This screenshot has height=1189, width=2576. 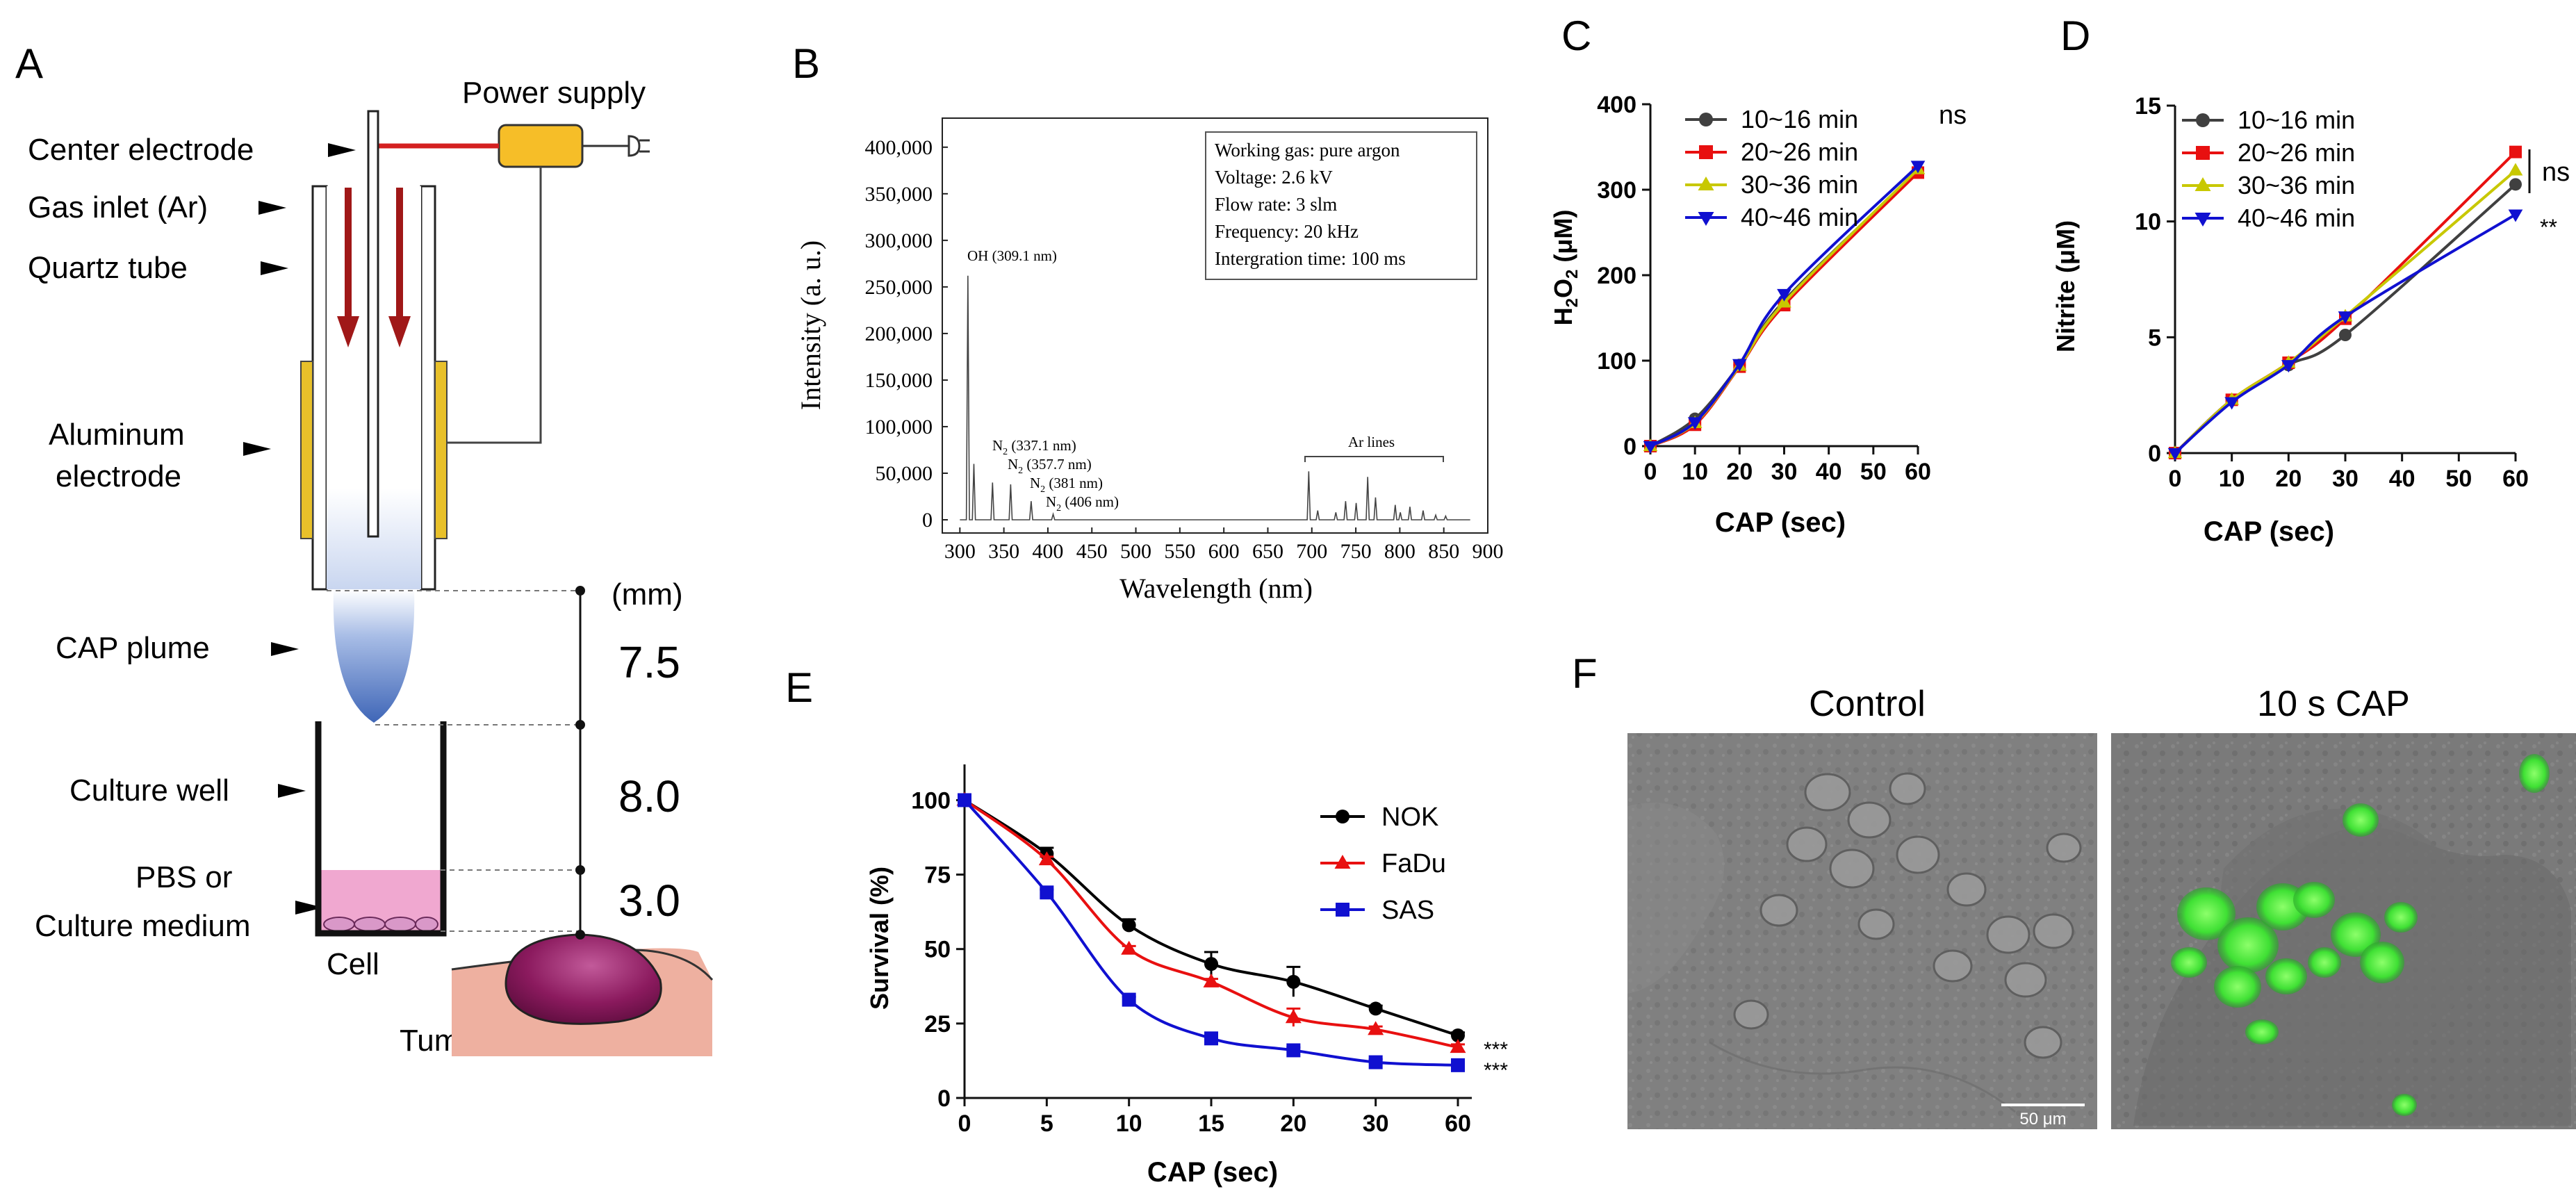 I want to click on pbs-label-2: Culture medium, so click(x=143, y=926).